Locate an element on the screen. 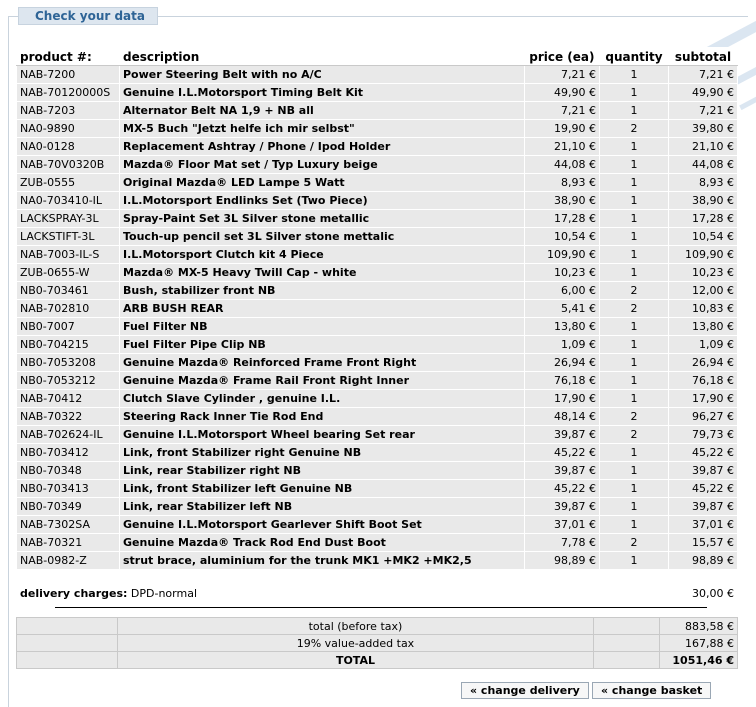 The image size is (756, 707). column-header-product: product #: is located at coordinates (68, 56).